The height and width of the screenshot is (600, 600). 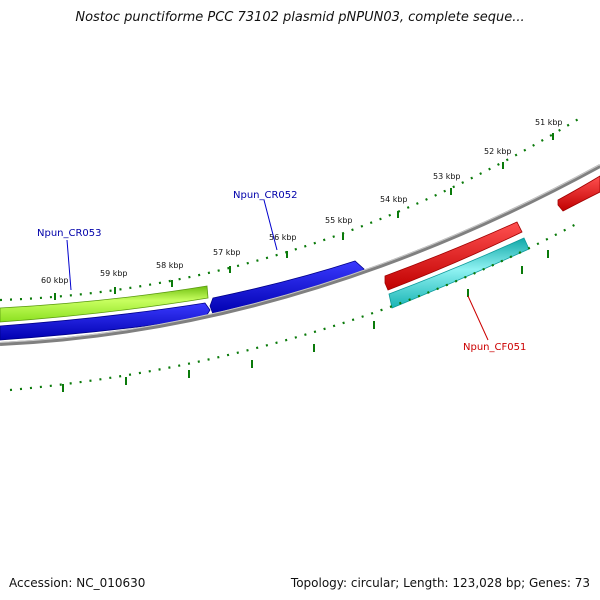 I want to click on gene-forward-red-edge-arc, so click(x=578, y=193).